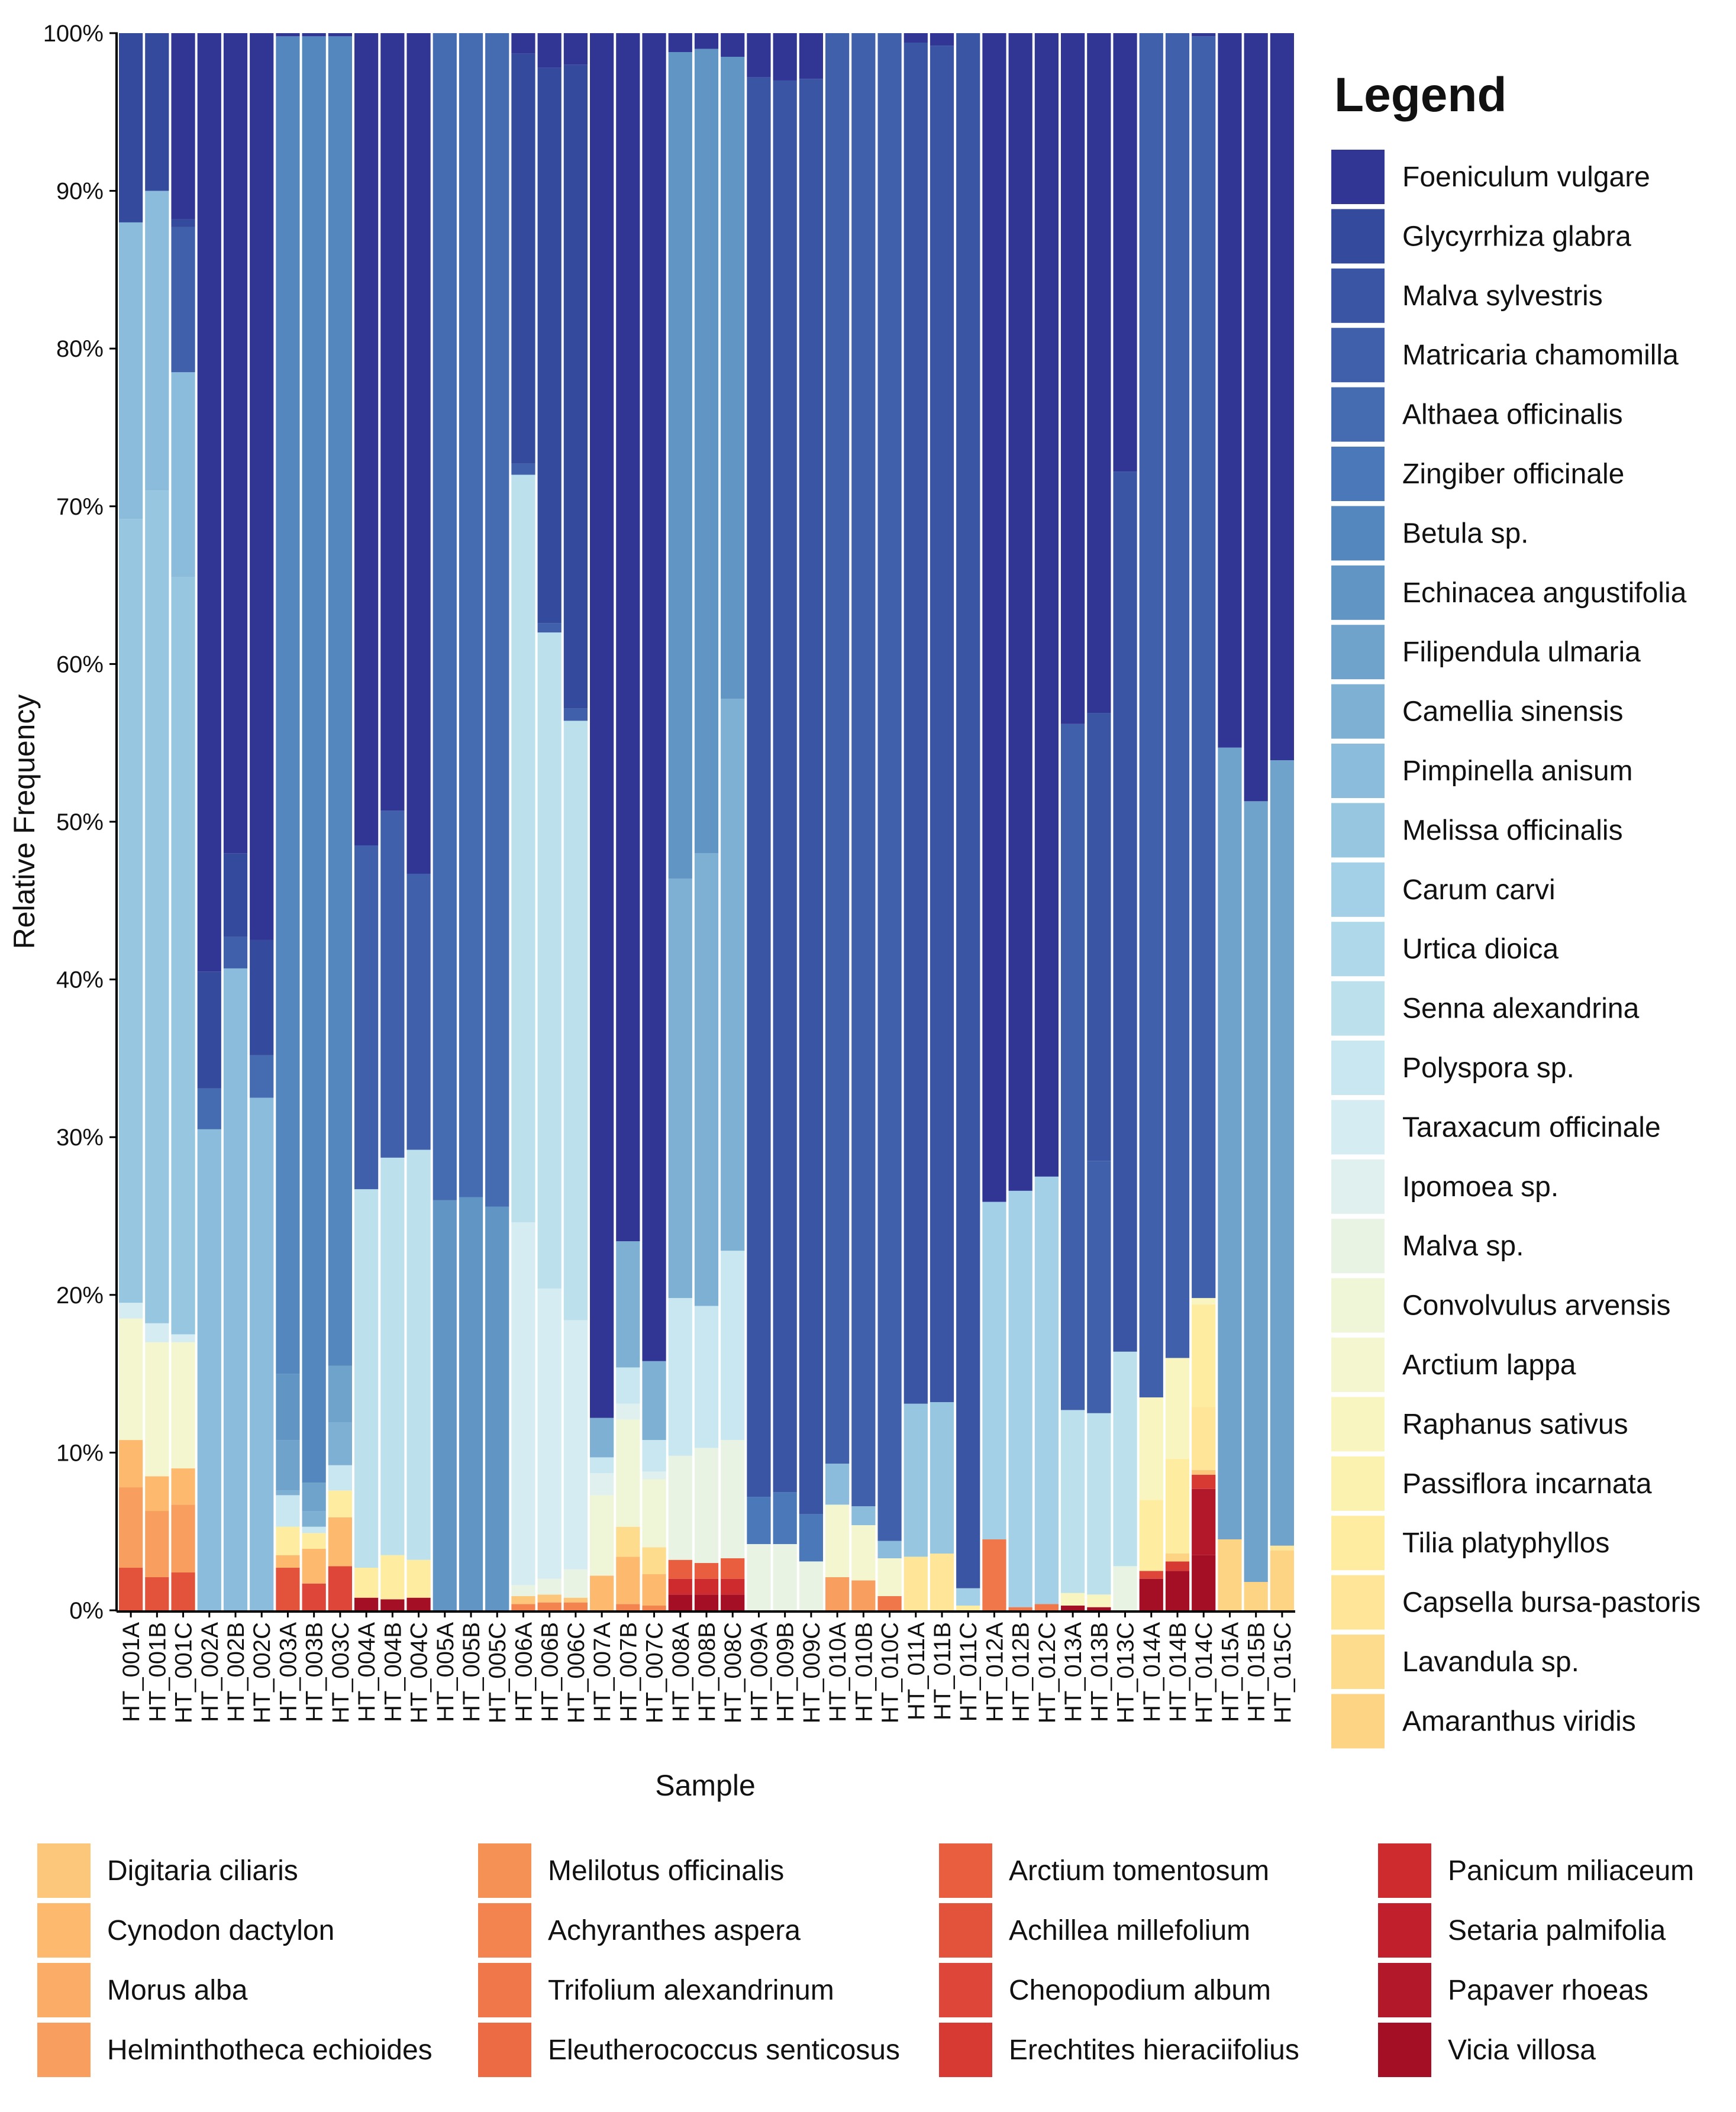 Image resolution: width=1736 pixels, height=2112 pixels. What do you see at coordinates (1527, 1484) in the screenshot?
I see `legend-label: Passiflora incarnata` at bounding box center [1527, 1484].